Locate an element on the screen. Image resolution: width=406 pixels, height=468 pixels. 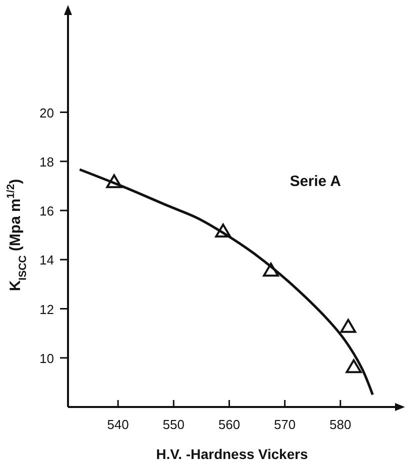
y-tick-label: 18 is located at coordinates (47, 162).